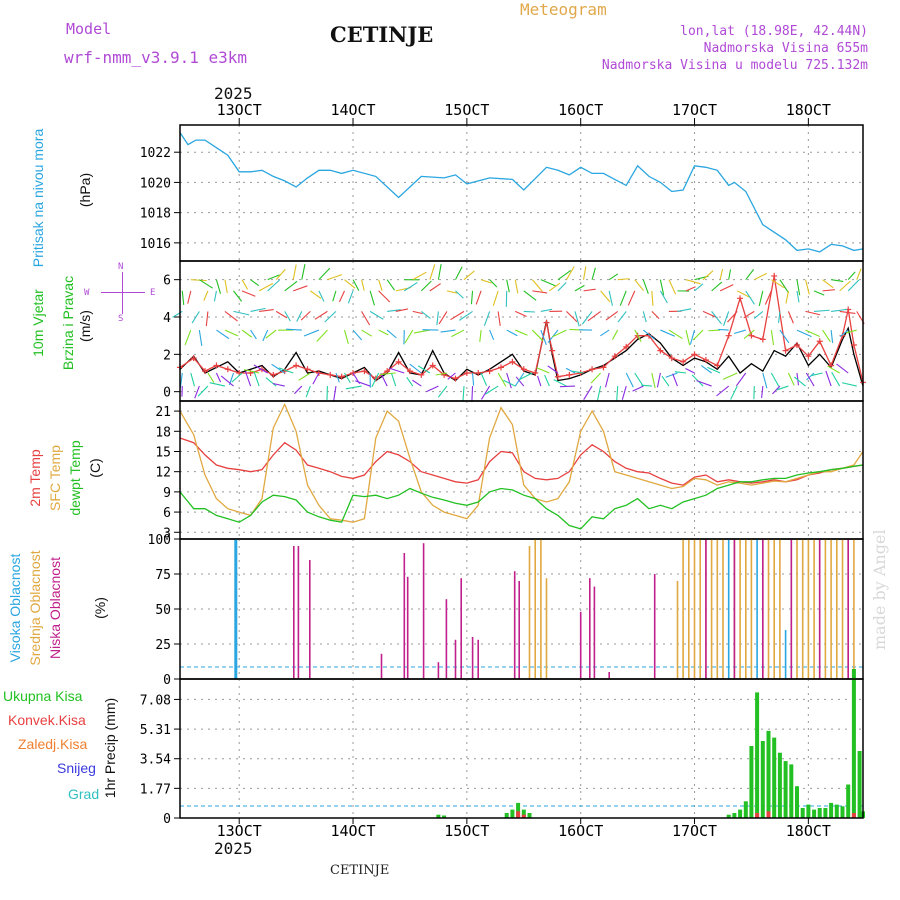 This screenshot has width=900, height=900. Describe the element at coordinates (89, 29) in the screenshot. I see `model-label: Model` at that location.